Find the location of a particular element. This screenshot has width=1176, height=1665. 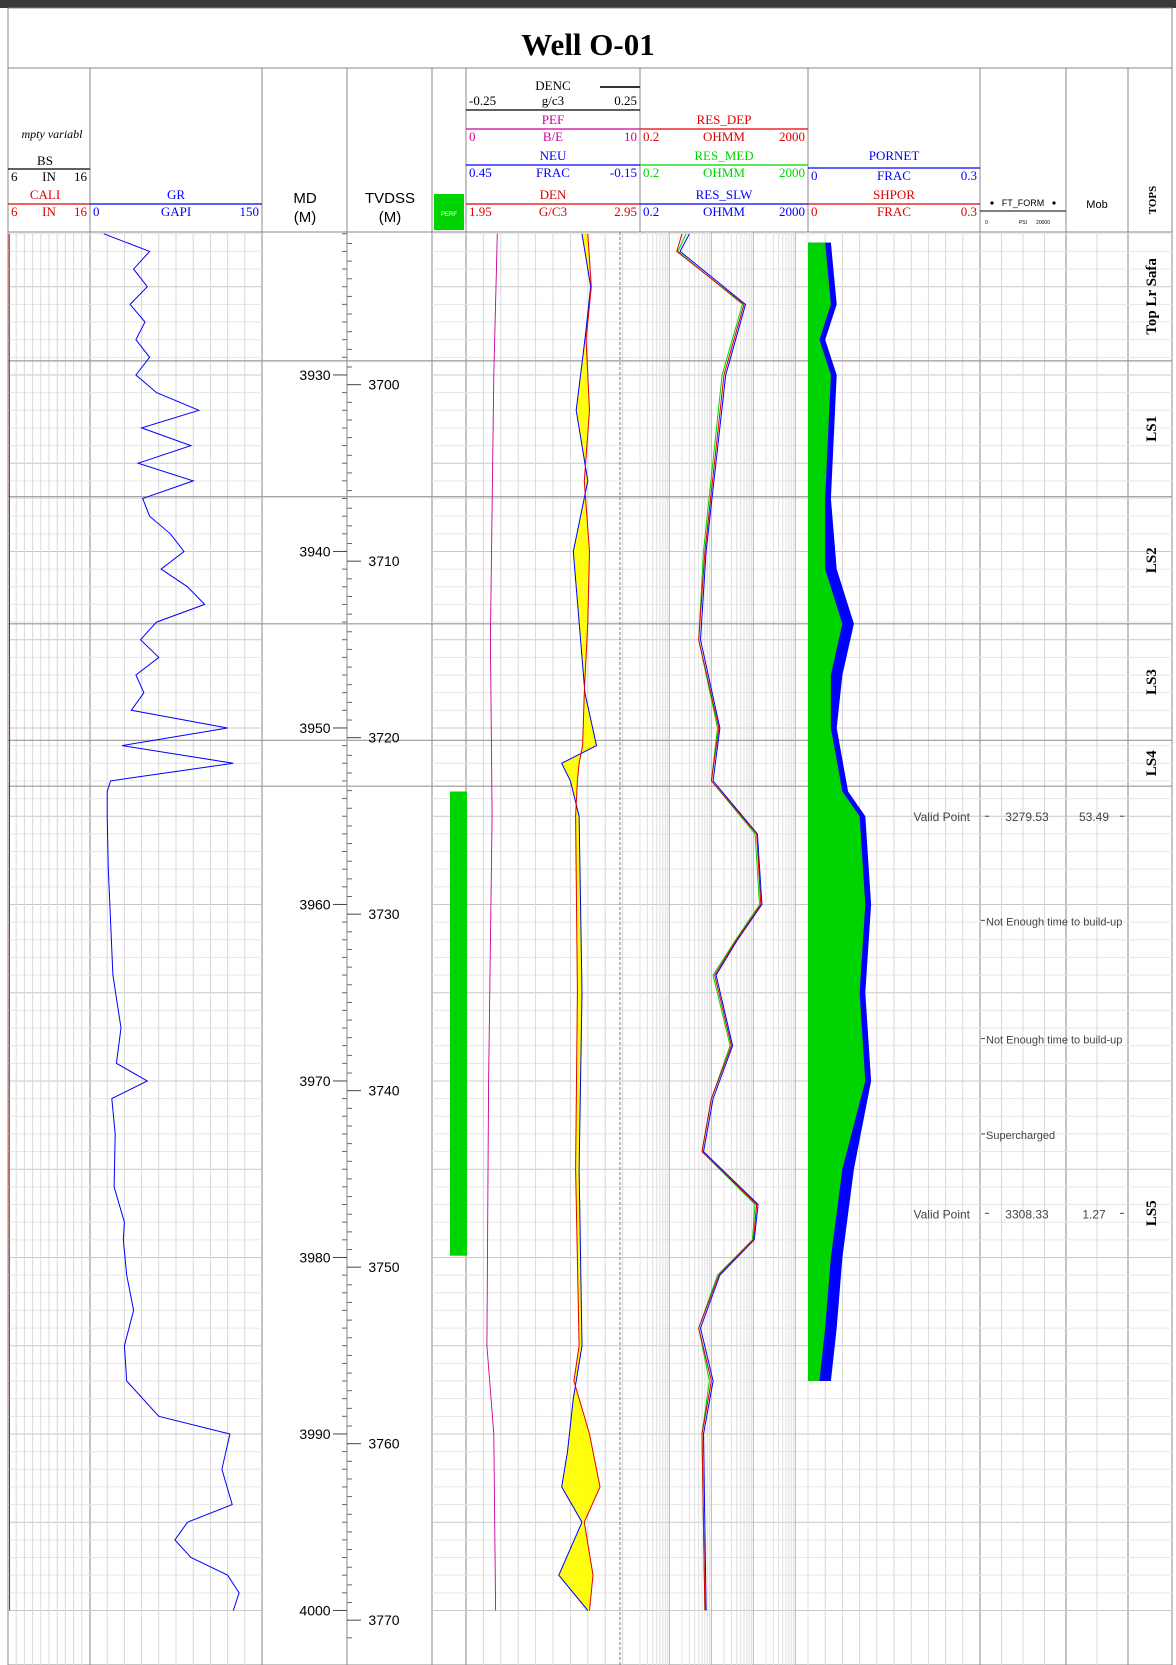

scale-unit: GAPI is located at coordinates (176, 211).